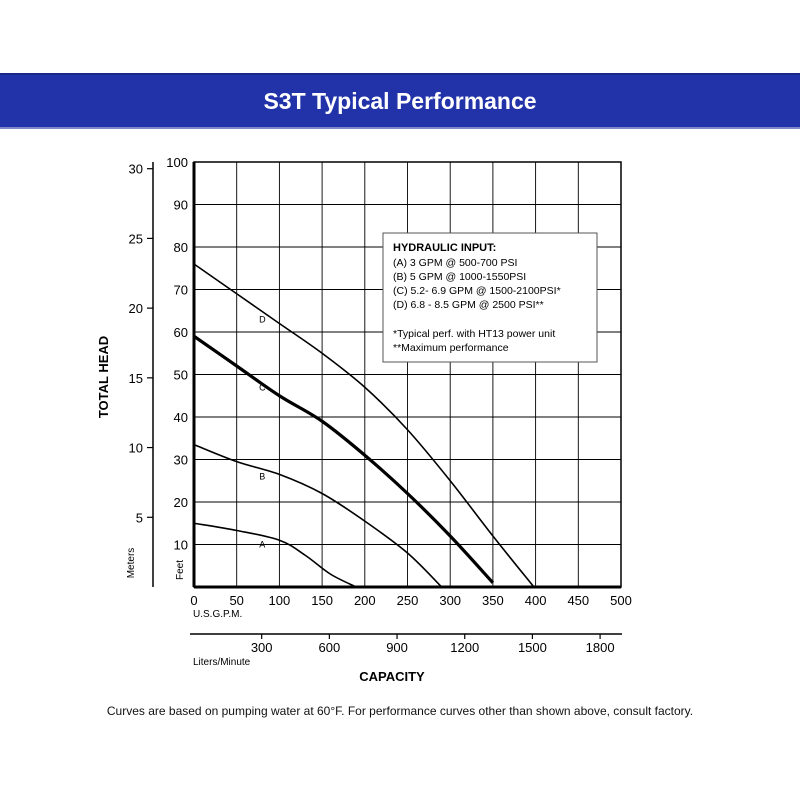  What do you see at coordinates (181, 332) in the screenshot?
I see `y-tick-label: 60` at bounding box center [181, 332].